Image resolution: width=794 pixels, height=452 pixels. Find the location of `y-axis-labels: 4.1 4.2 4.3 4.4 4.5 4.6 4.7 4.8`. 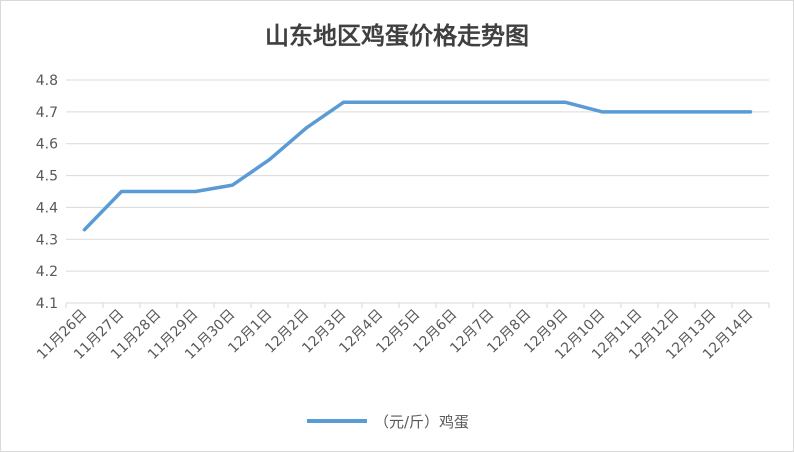

y-axis-labels: 4.1 4.2 4.3 4.4 4.5 4.6 4.7 4.8 is located at coordinates (47, 192).